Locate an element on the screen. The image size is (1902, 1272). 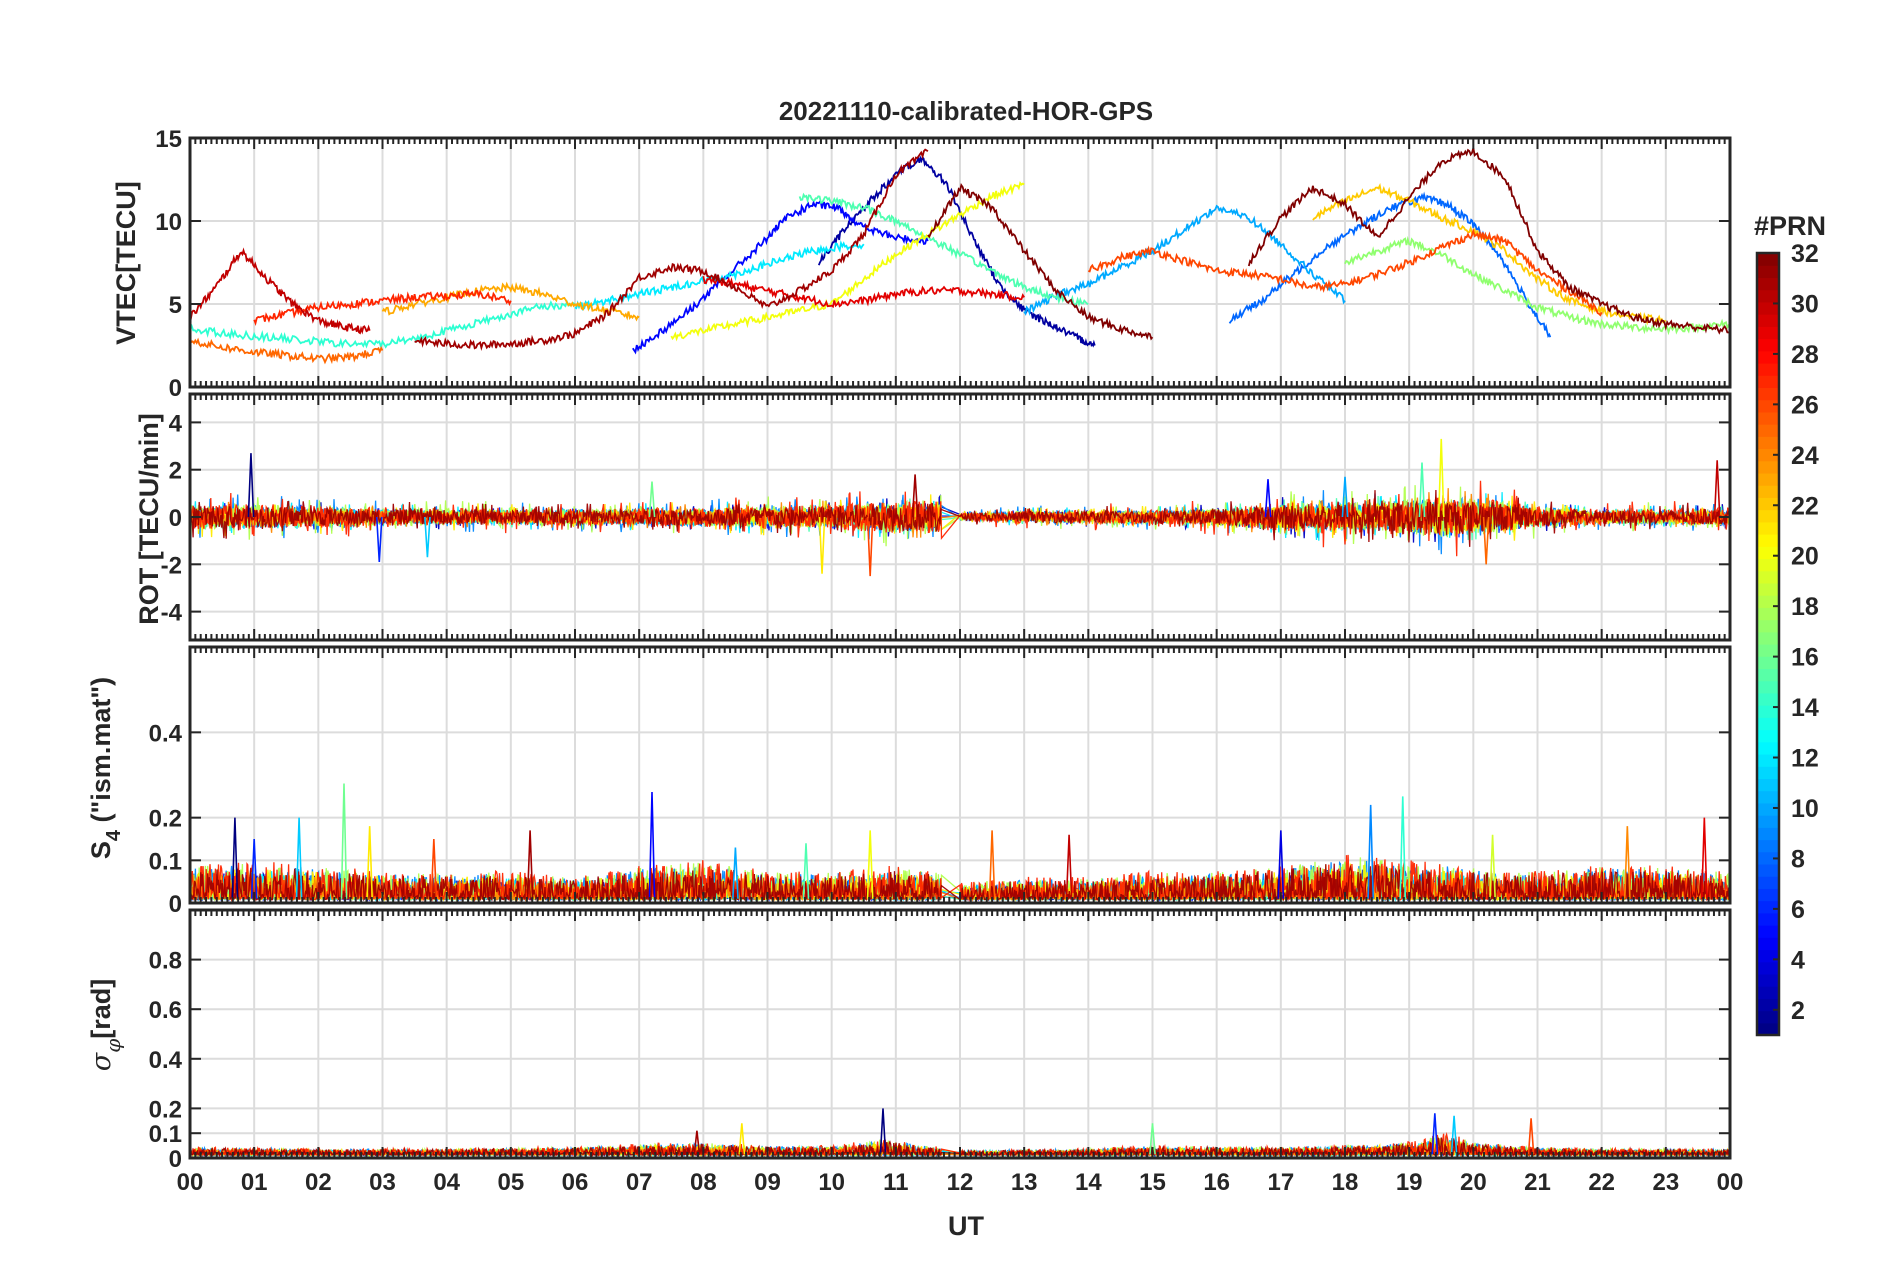
y-tick-label: -2 is located at coordinates (171, 565).